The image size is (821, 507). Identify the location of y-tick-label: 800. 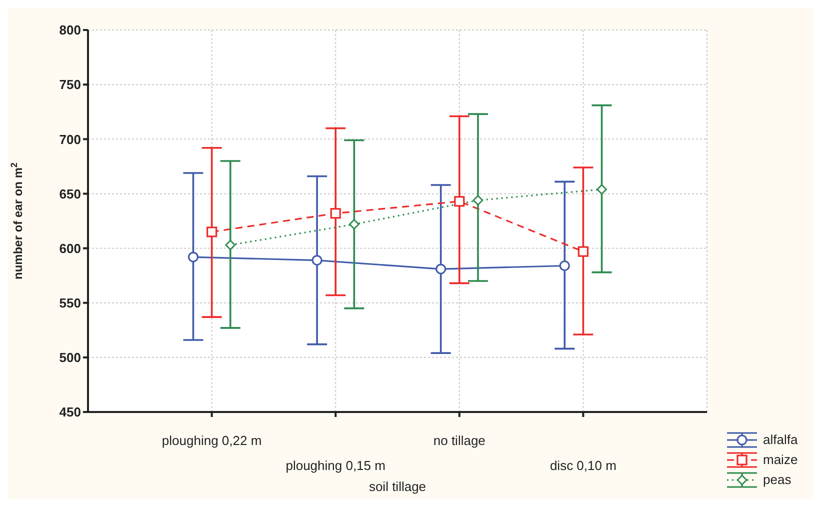
(70, 30).